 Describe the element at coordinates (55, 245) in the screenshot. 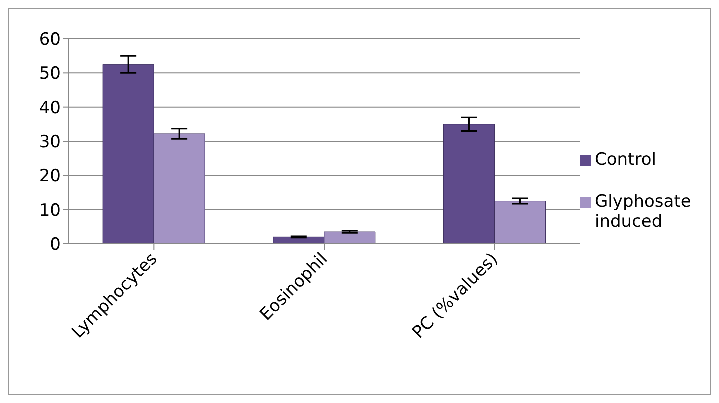

I see `y-tick-label: 0` at that location.